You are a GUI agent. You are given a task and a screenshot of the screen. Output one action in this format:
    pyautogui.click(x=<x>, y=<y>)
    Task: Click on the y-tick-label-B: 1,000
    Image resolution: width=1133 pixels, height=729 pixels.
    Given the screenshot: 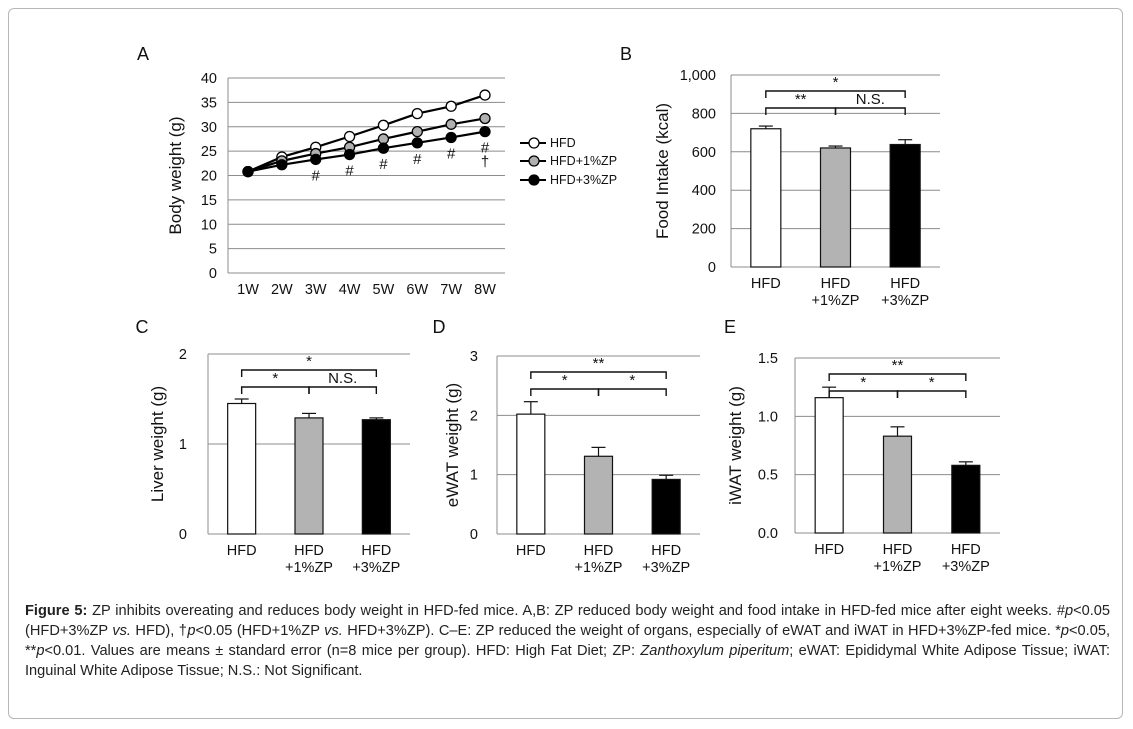 What is the action you would take?
    pyautogui.click(x=698, y=76)
    